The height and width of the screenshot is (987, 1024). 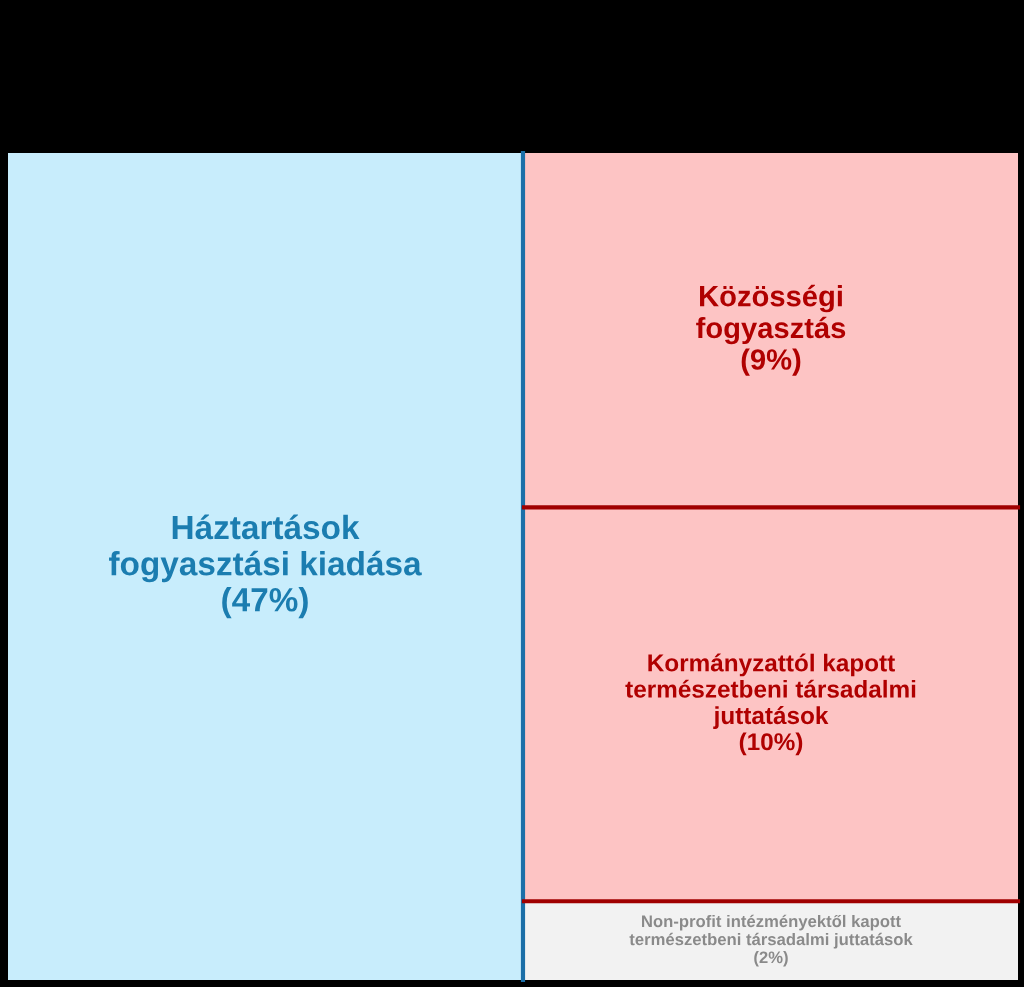 What do you see at coordinates (771, 314) in the screenshot?
I see `category-label: Közösségi fogyasztás` at bounding box center [771, 314].